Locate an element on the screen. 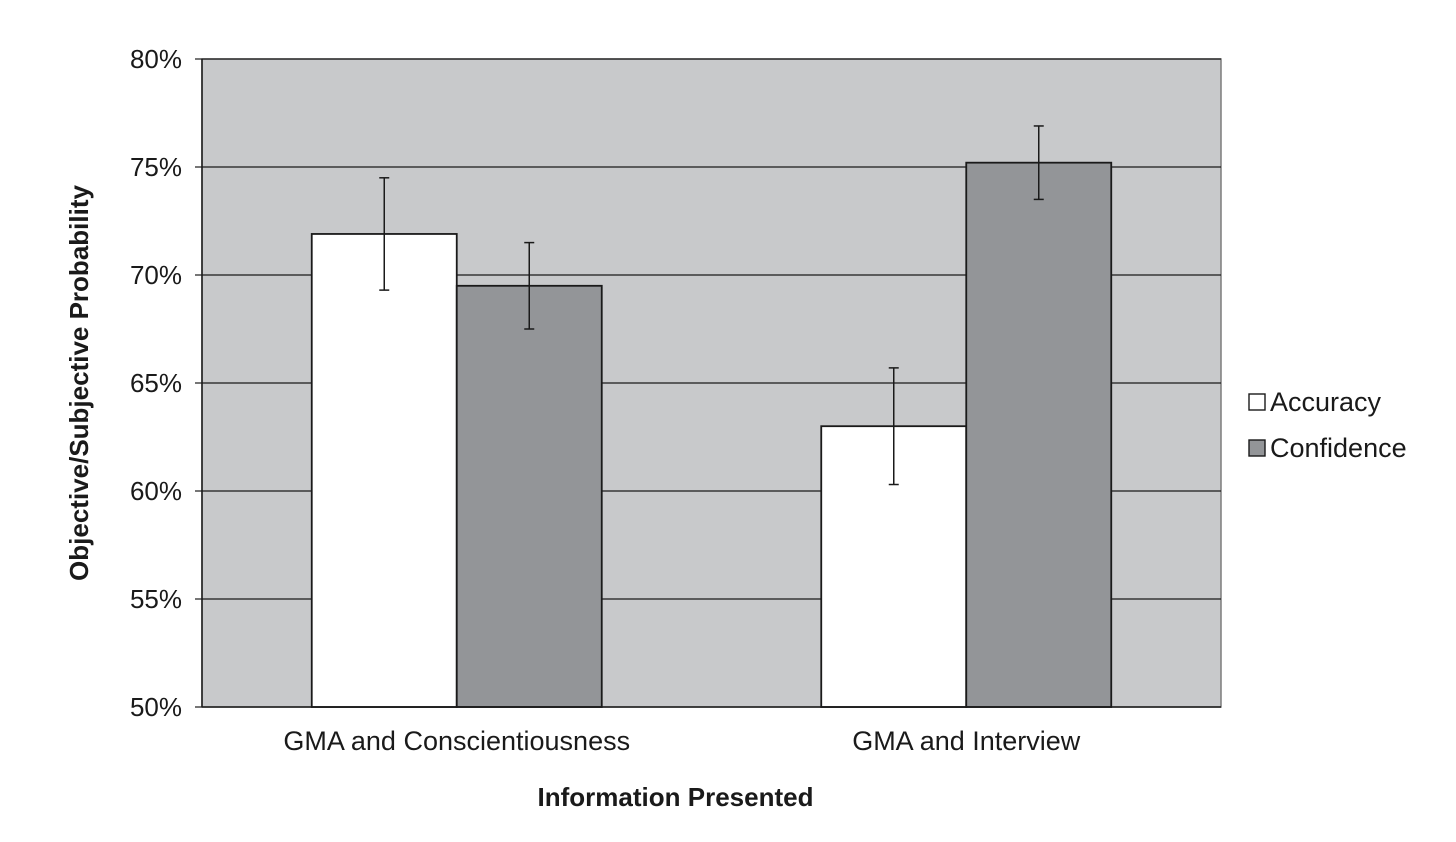 The width and height of the screenshot is (1456, 842). y-axis-title: Objective/Subjective Probability is located at coordinates (79, 383).